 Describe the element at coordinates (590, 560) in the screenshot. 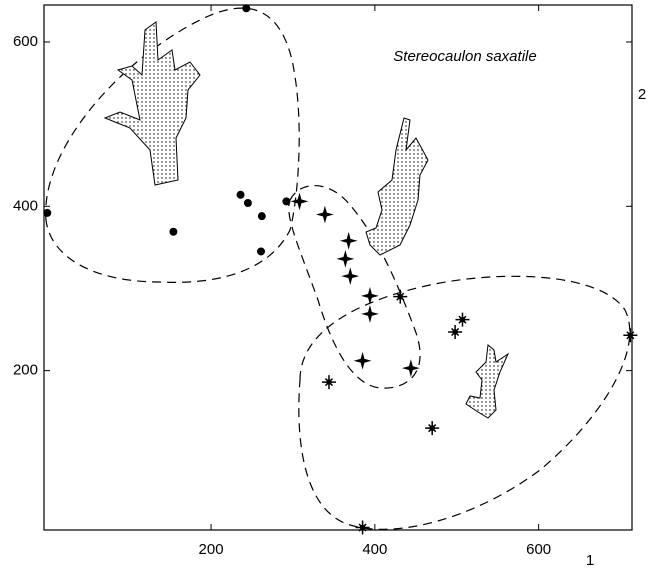

I see `x-axis-label: 1` at that location.